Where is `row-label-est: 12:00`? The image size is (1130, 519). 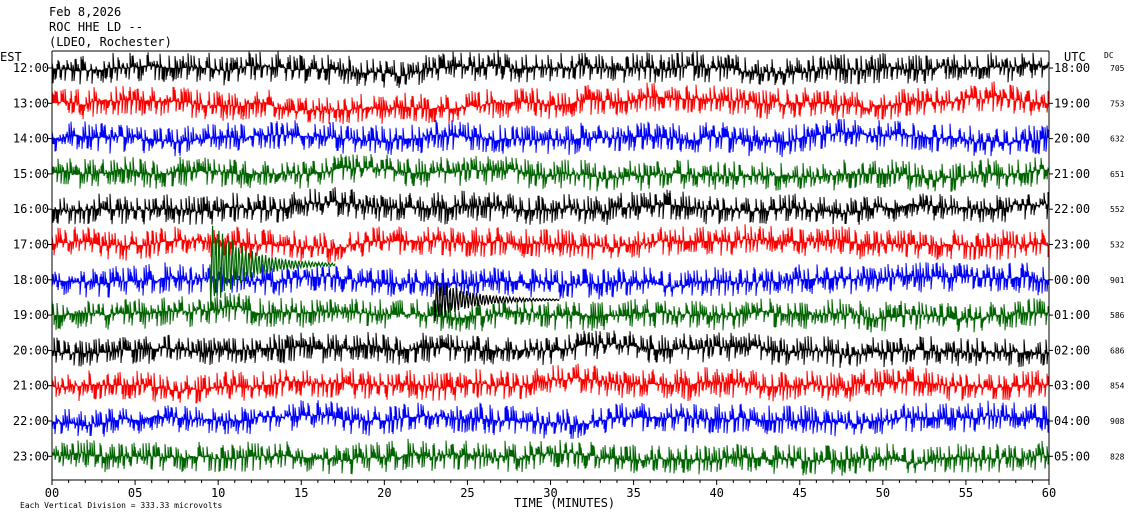
row-label-est: 12:00 is located at coordinates (31, 68).